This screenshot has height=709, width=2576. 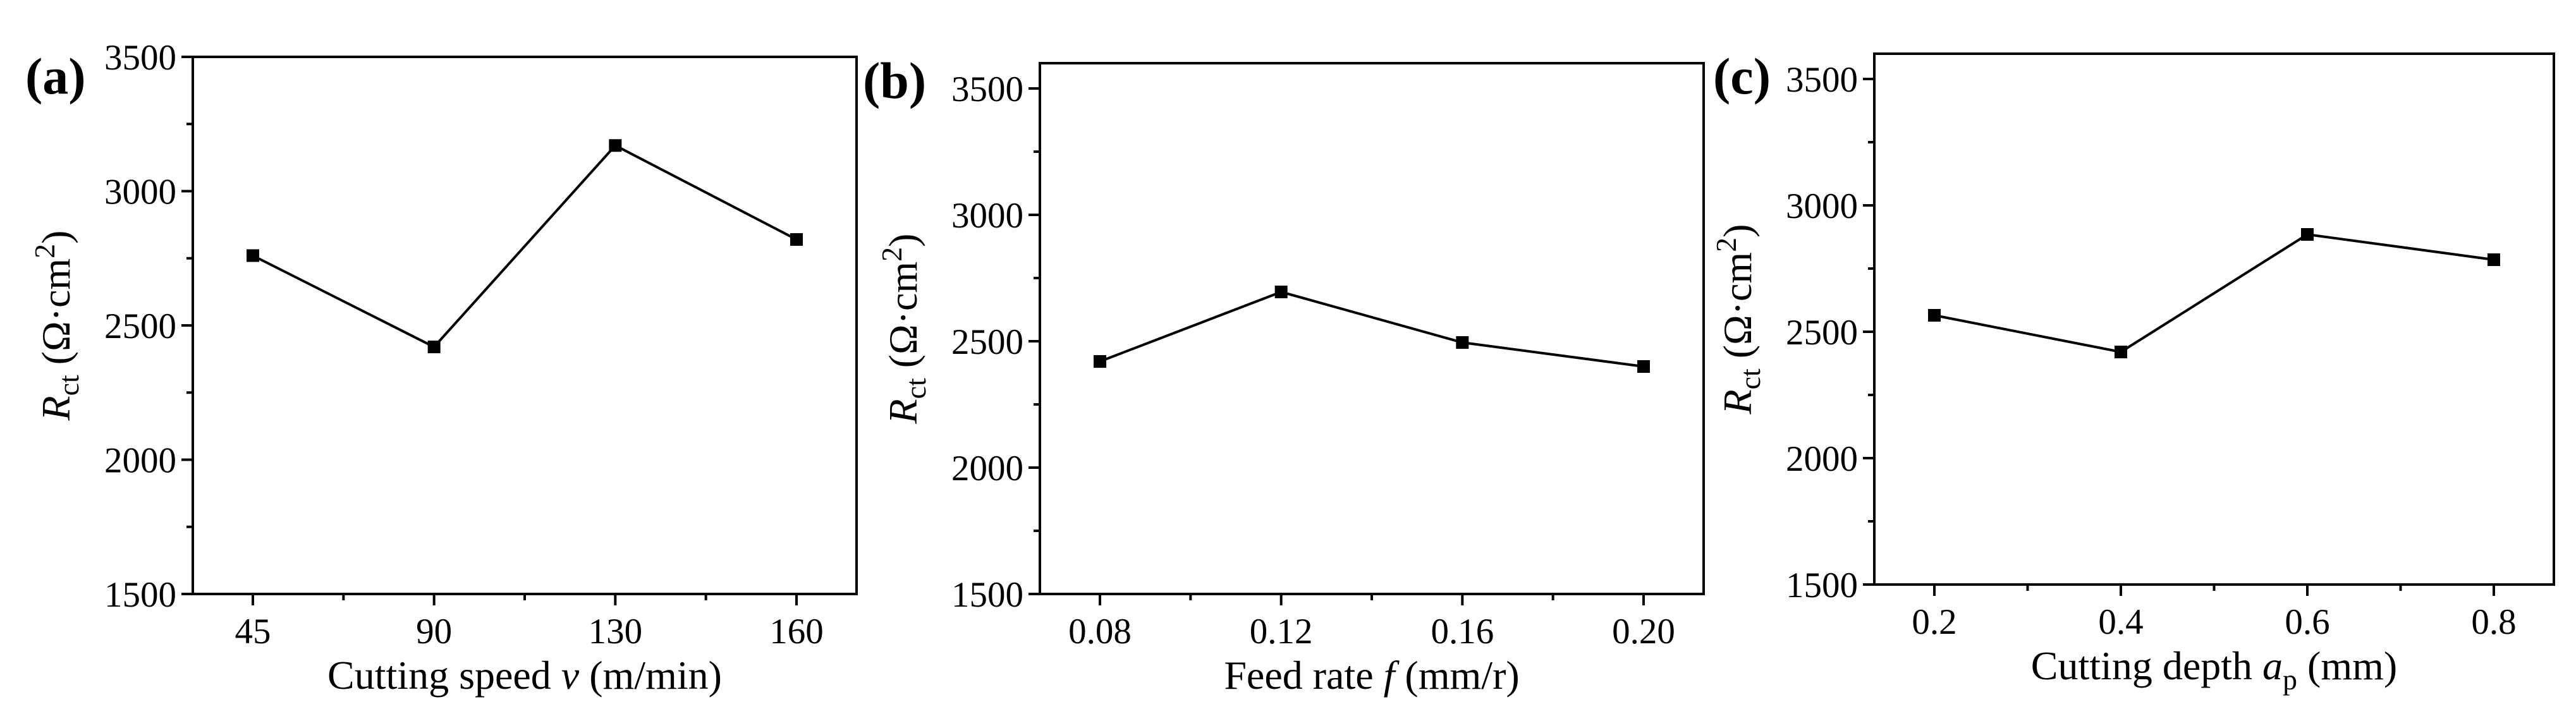 What do you see at coordinates (2214, 669) in the screenshot?
I see `x-axis-label: Cutting depth ap (mm)` at bounding box center [2214, 669].